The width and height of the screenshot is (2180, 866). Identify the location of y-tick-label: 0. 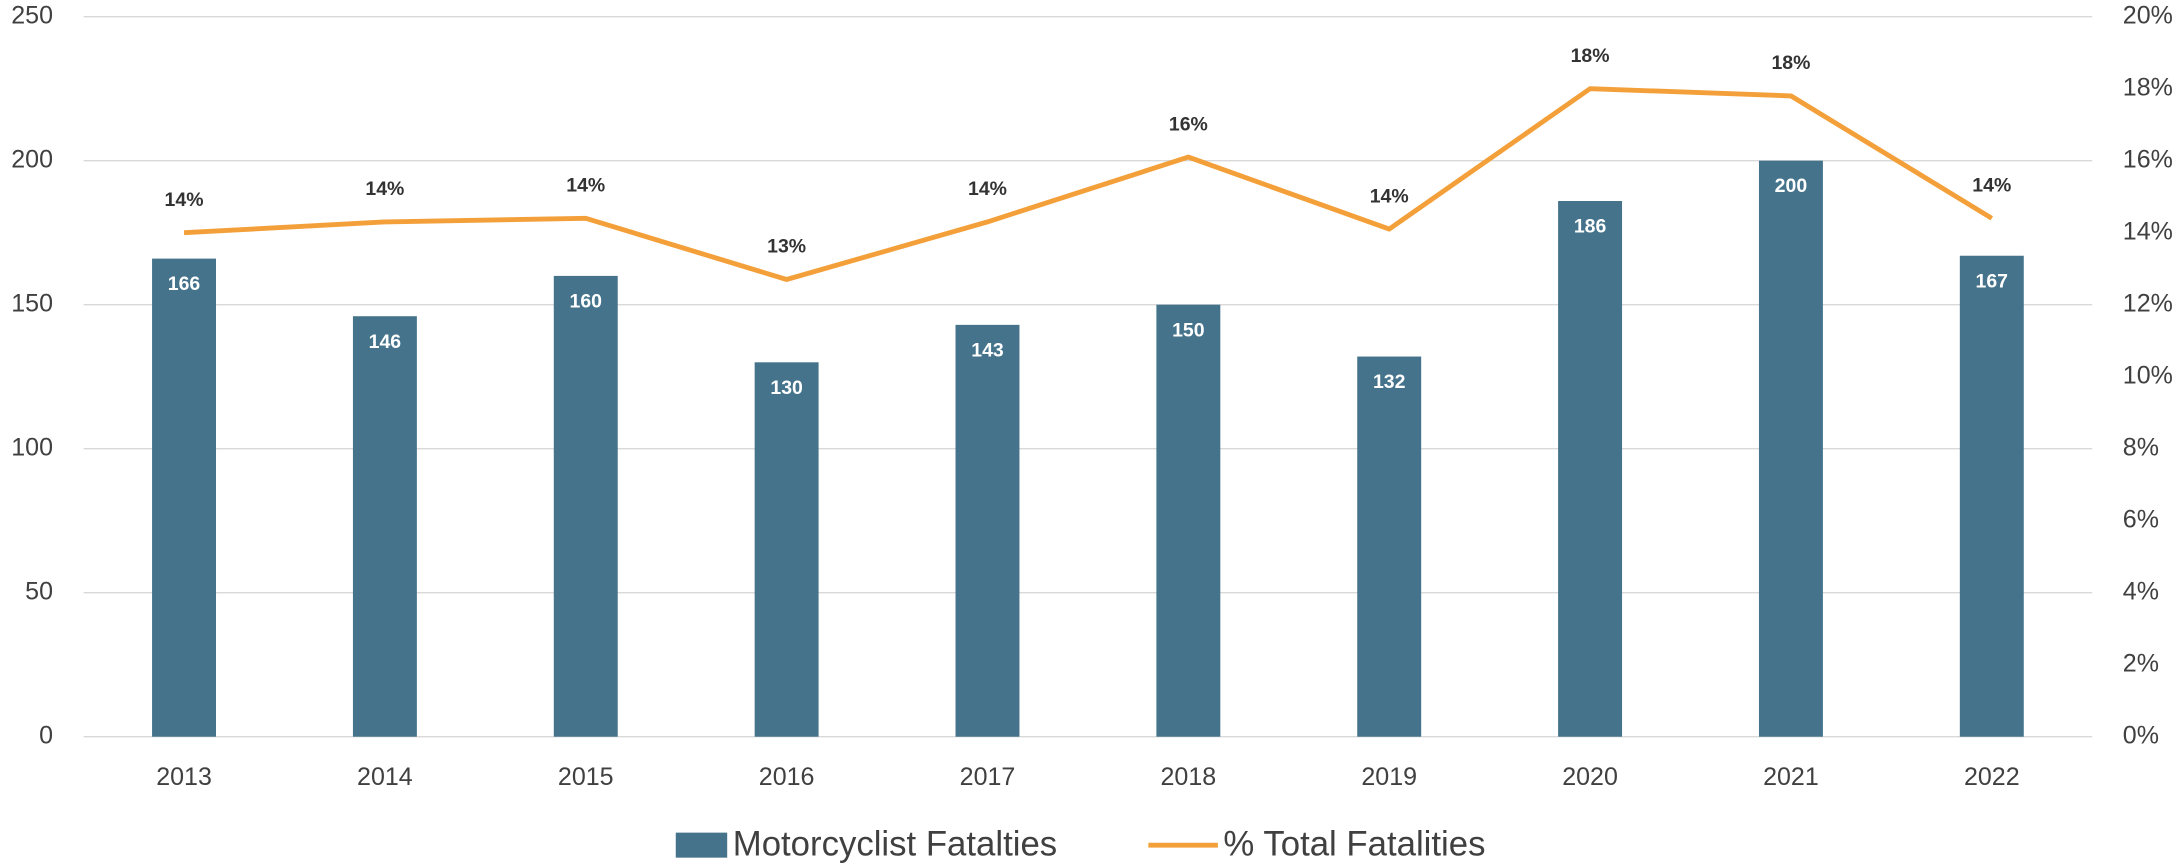
(46, 735).